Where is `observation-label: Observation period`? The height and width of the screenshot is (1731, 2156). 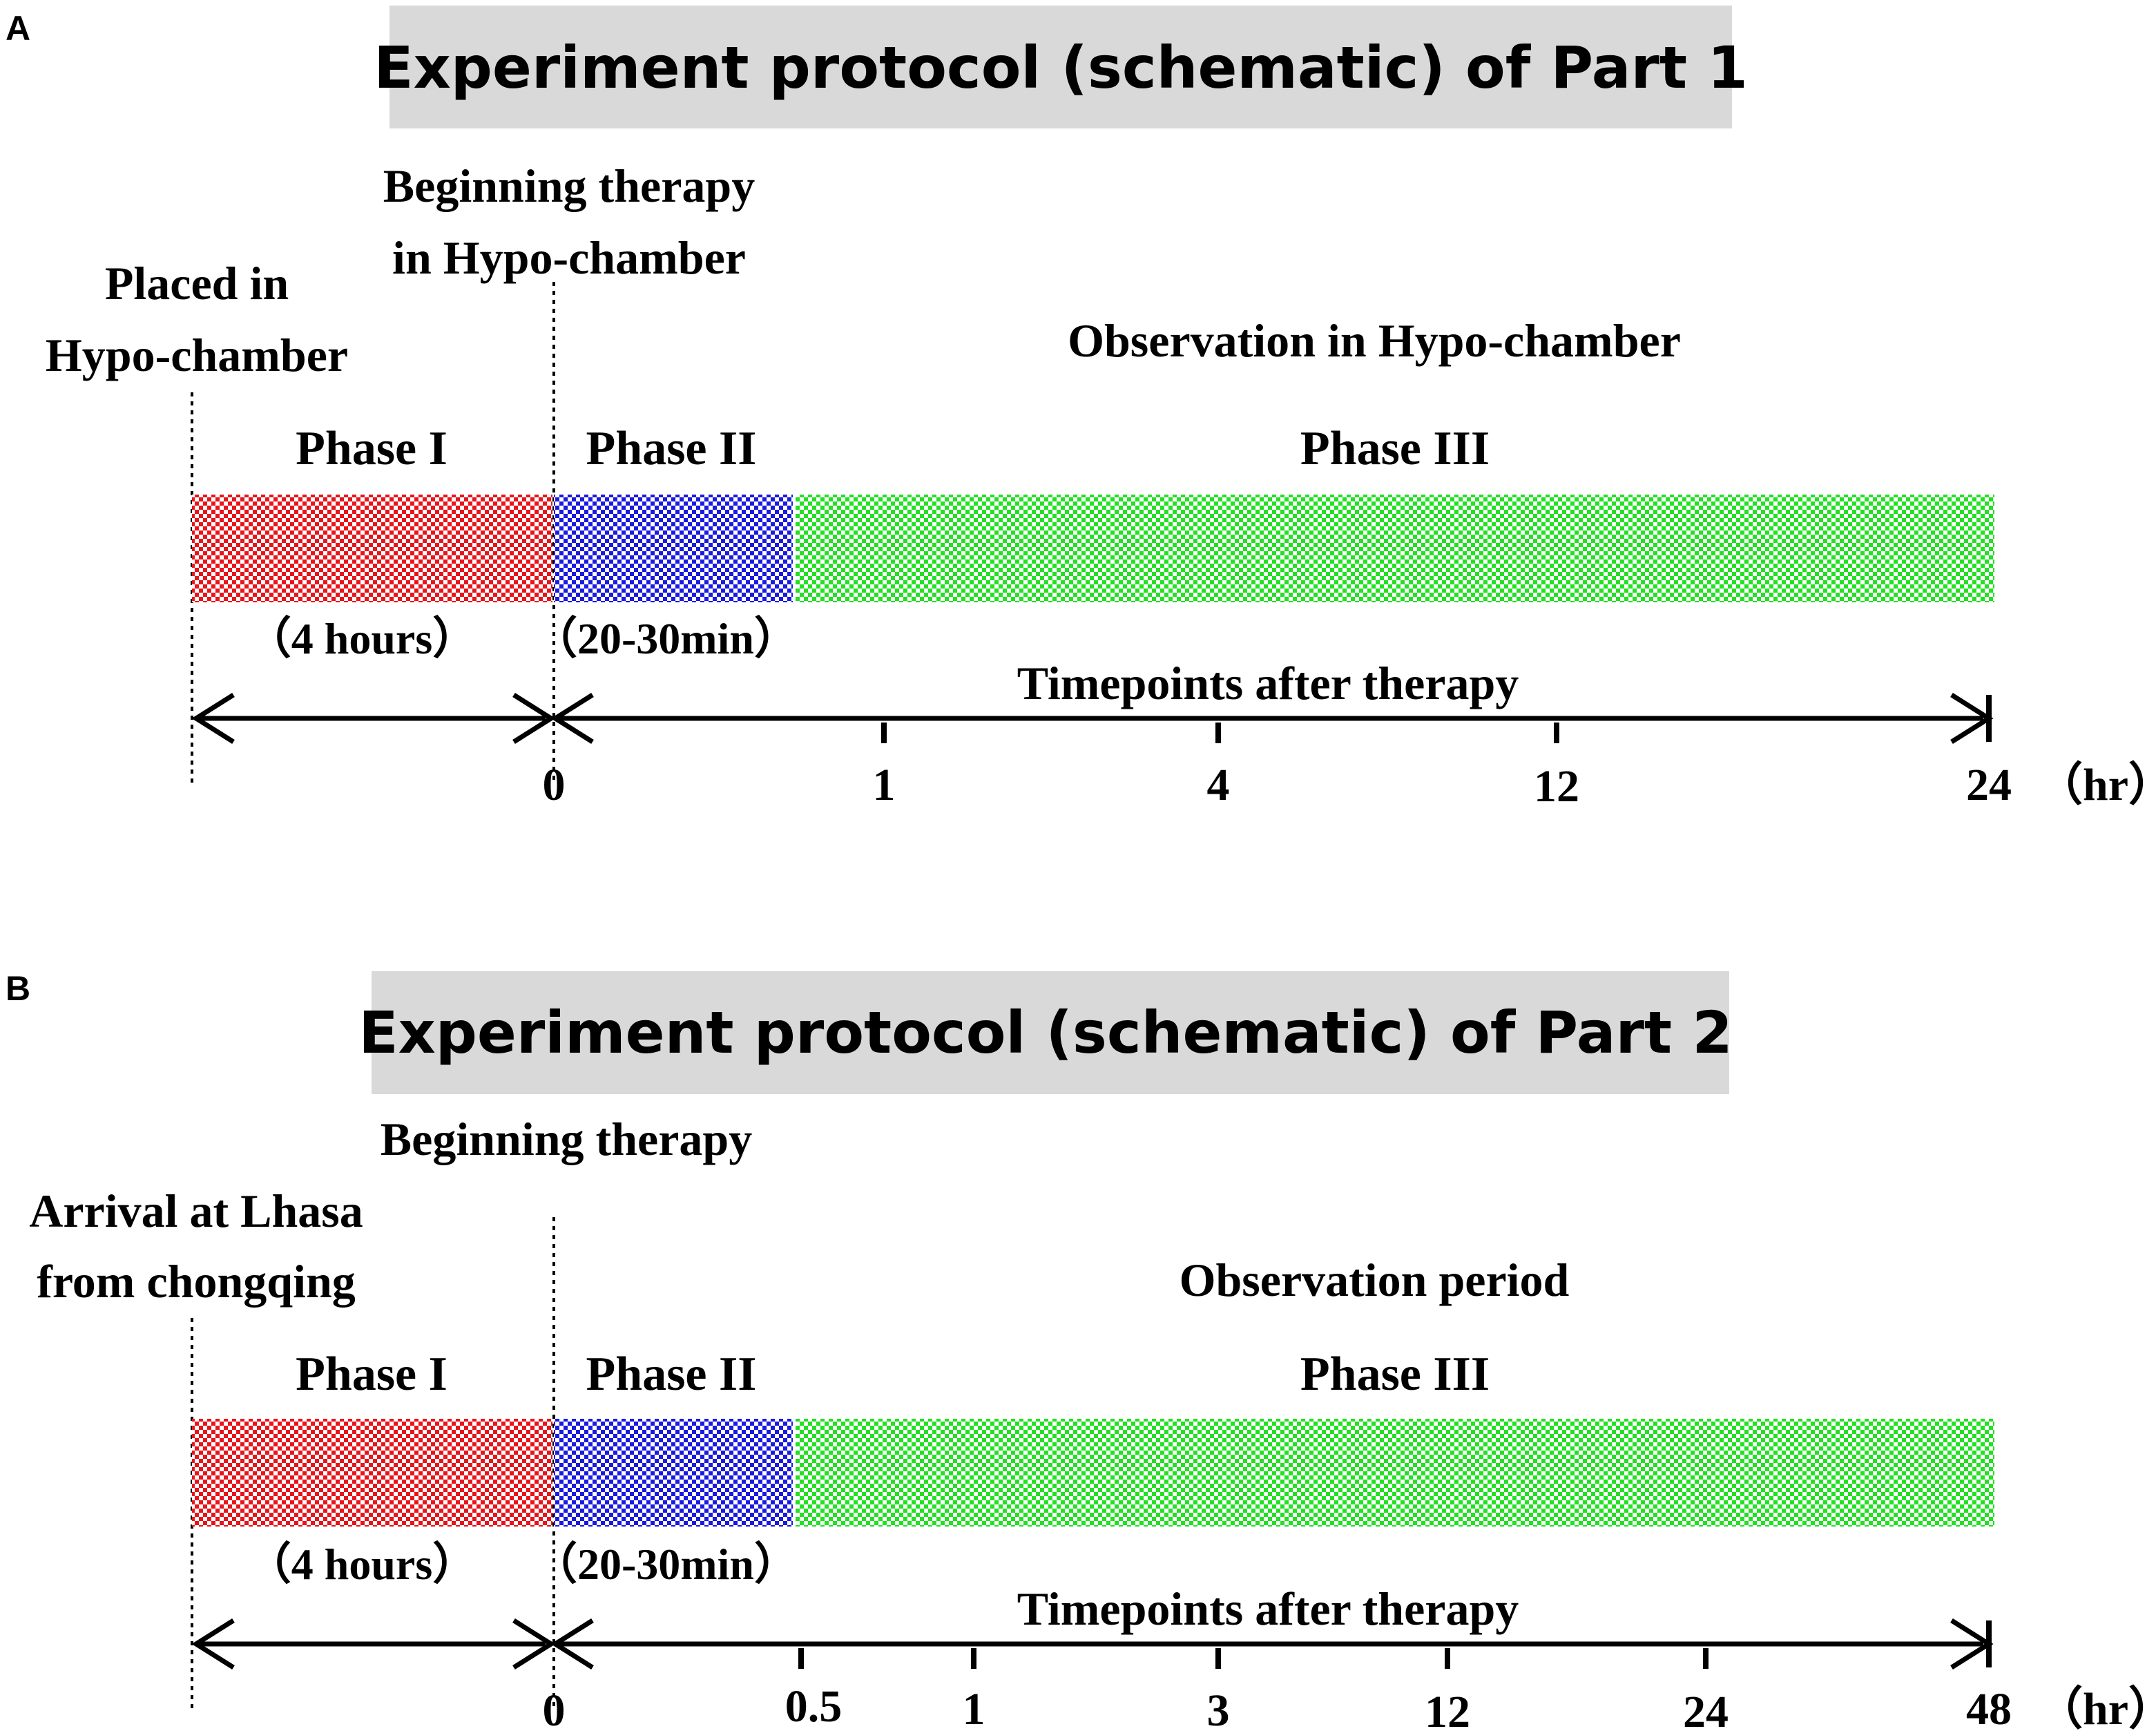
observation-label: Observation period is located at coordinates (1375, 1280).